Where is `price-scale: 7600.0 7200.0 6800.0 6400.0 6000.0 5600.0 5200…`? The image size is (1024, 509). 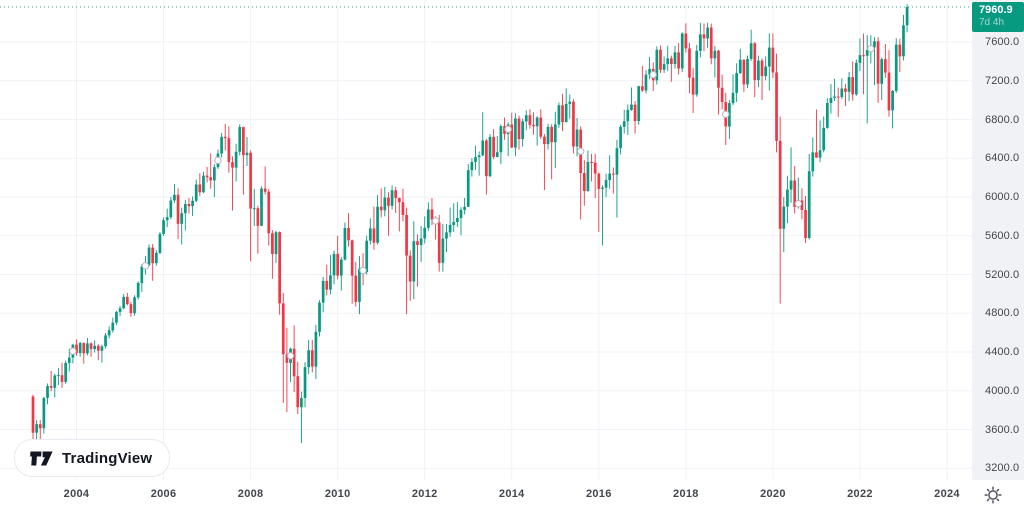 price-scale: 7600.0 7200.0 6800.0 6400.0 6000.0 5600.0 5200… is located at coordinates (998, 240).